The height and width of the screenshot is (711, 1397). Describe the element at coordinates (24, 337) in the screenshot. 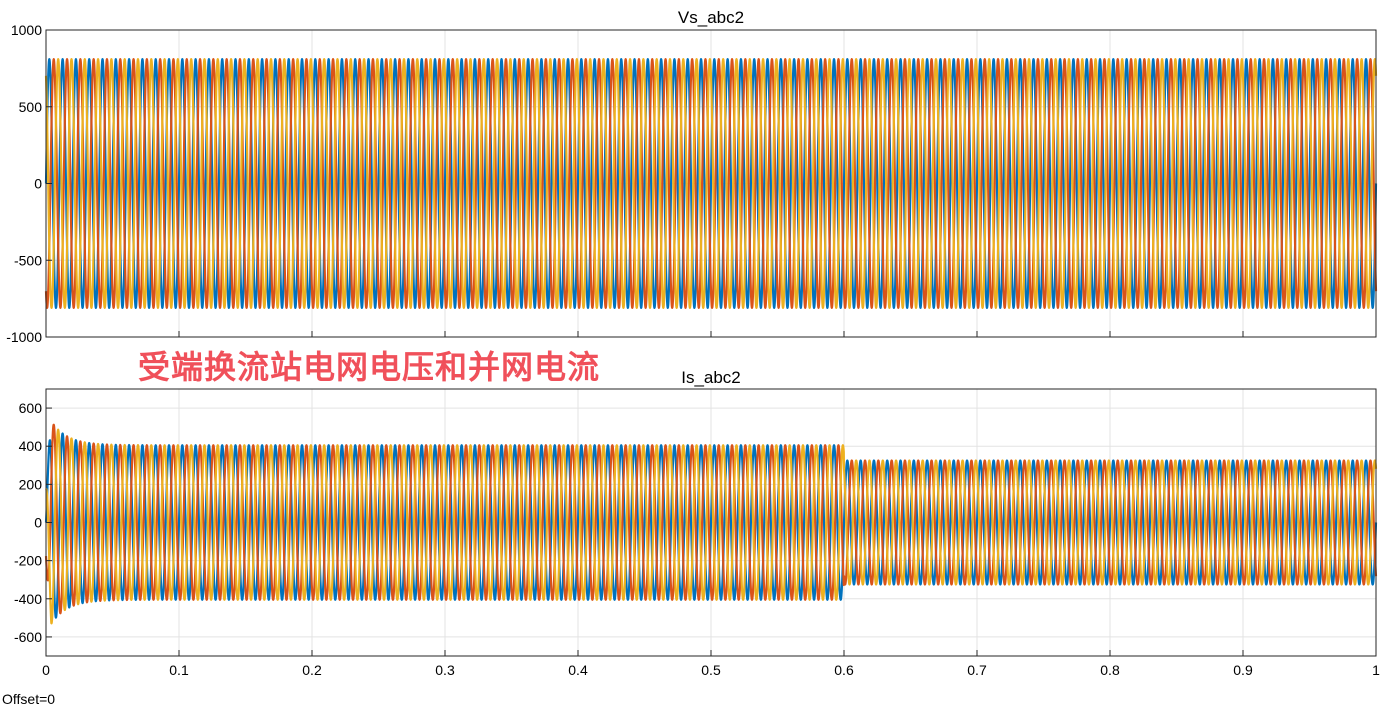

I see `voltage-ytick-label: -1000` at that location.